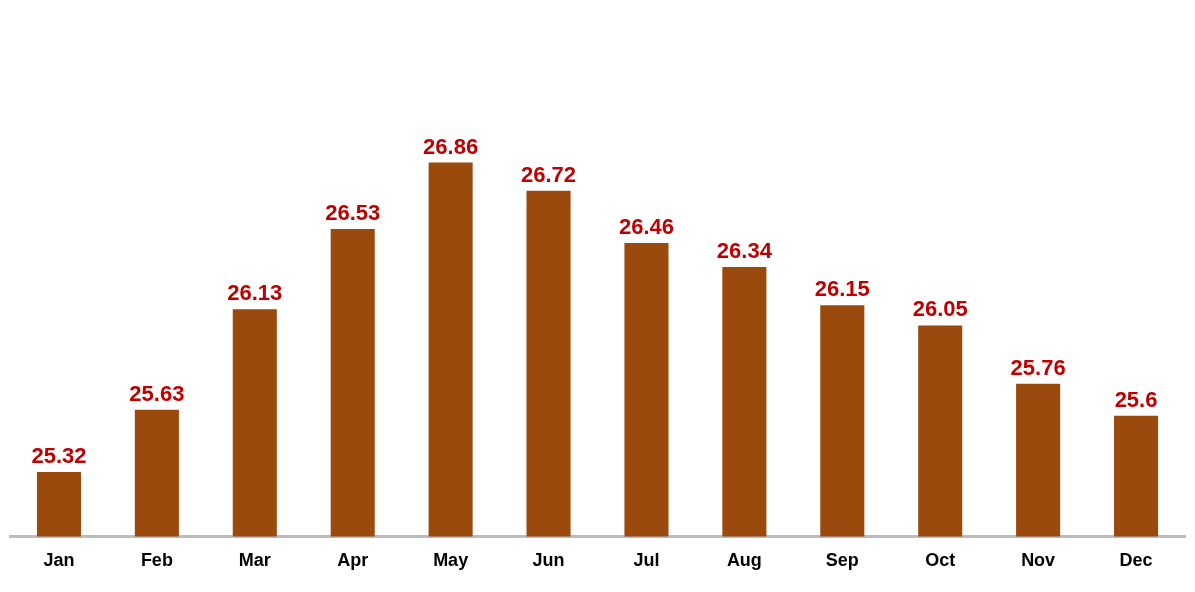 The image size is (1195, 592). I want to click on x-tick-label: Dec, so click(1136, 560).